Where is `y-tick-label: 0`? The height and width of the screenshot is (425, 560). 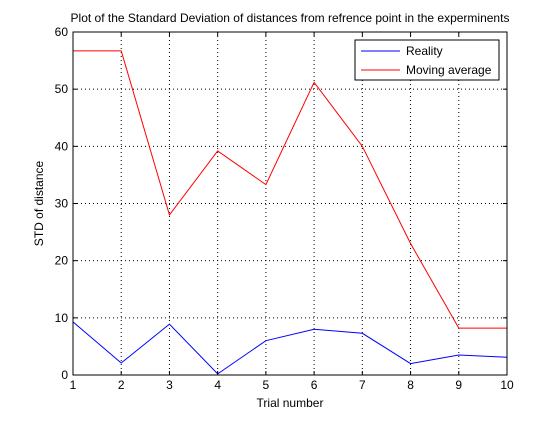 y-tick-label: 0 is located at coordinates (64, 375).